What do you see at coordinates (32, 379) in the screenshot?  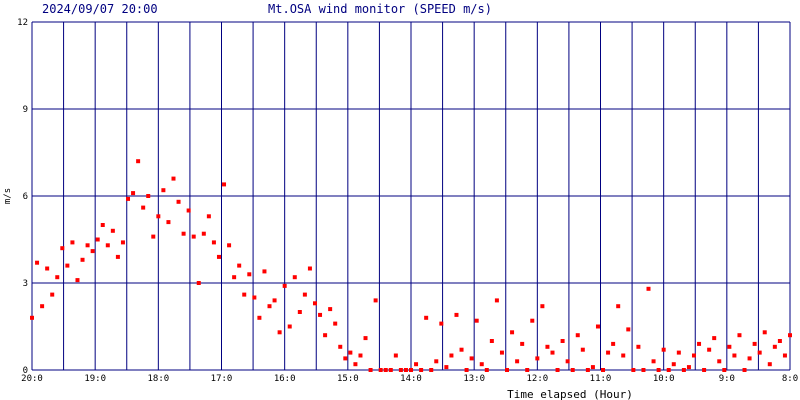 I see `x-tick-label: 20:0` at bounding box center [32, 379].